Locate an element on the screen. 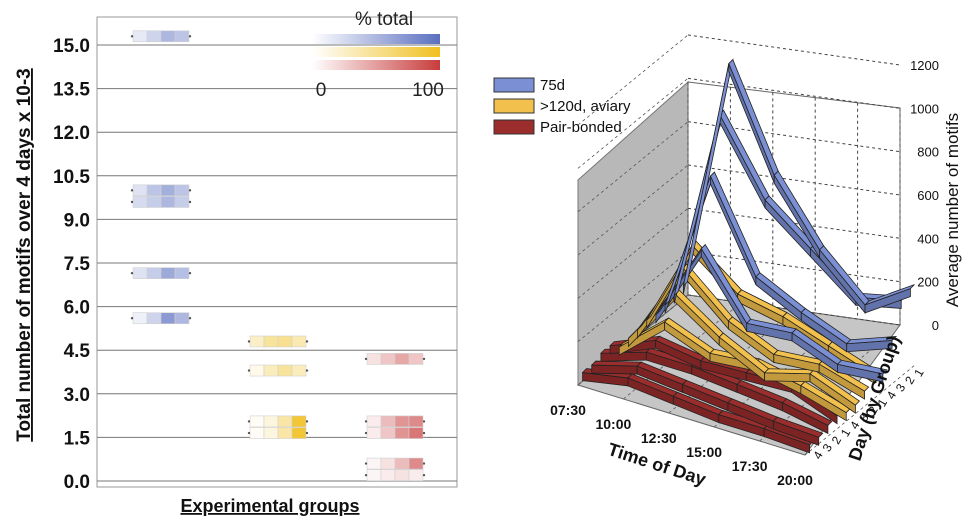 The width and height of the screenshot is (972, 518). motif-count-axis-label: Average number of motifs is located at coordinates (952, 210).